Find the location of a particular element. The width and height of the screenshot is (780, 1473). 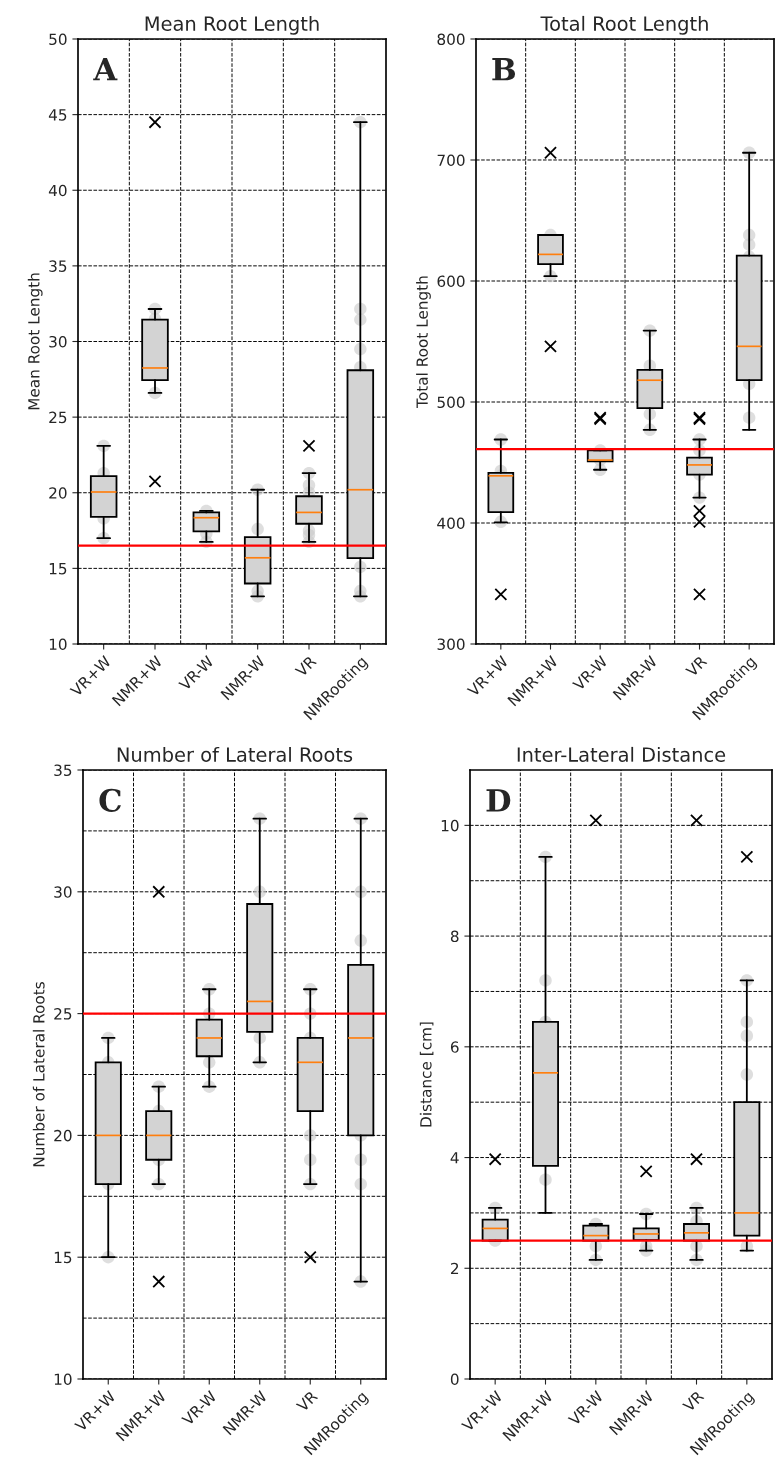

y-tick-label: 0 is located at coordinates (454, 1379).